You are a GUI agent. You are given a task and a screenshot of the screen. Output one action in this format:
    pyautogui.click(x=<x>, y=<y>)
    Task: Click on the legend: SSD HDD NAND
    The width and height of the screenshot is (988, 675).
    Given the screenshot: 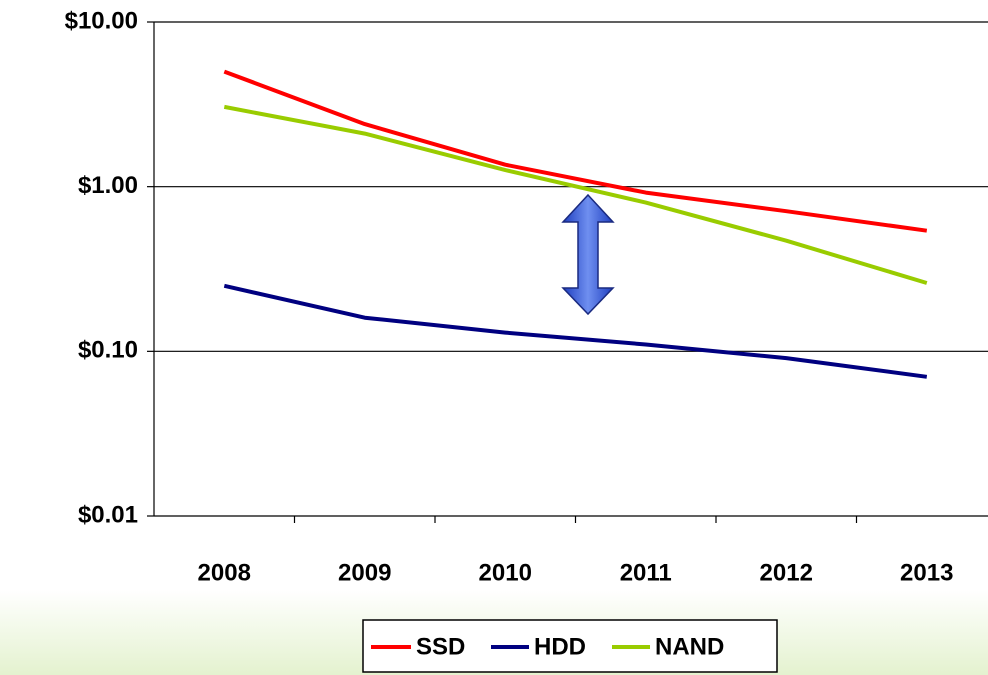 What is the action you would take?
    pyautogui.click(x=570, y=646)
    